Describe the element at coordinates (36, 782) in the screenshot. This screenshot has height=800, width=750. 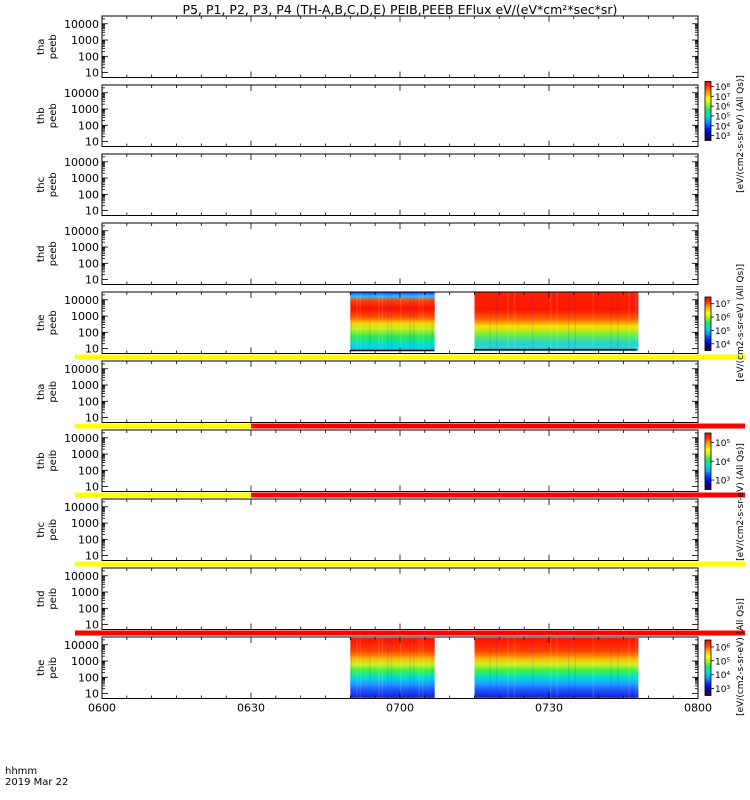
I see `x-axis-label-date: 2019 Mar 22` at that location.